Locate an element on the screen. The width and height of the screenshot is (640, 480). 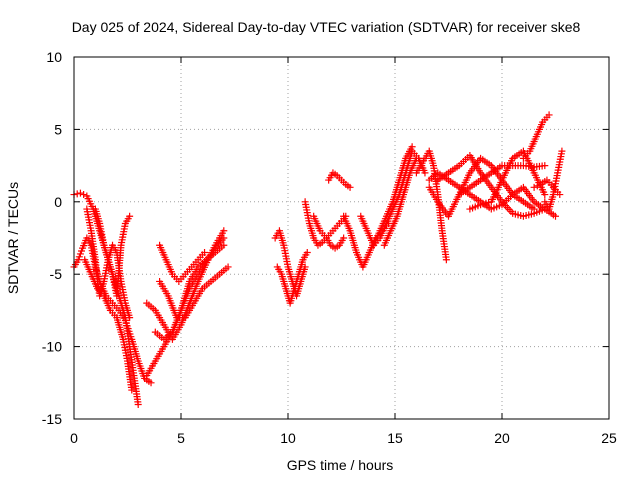
series-track-o is located at coordinates (339, 180).